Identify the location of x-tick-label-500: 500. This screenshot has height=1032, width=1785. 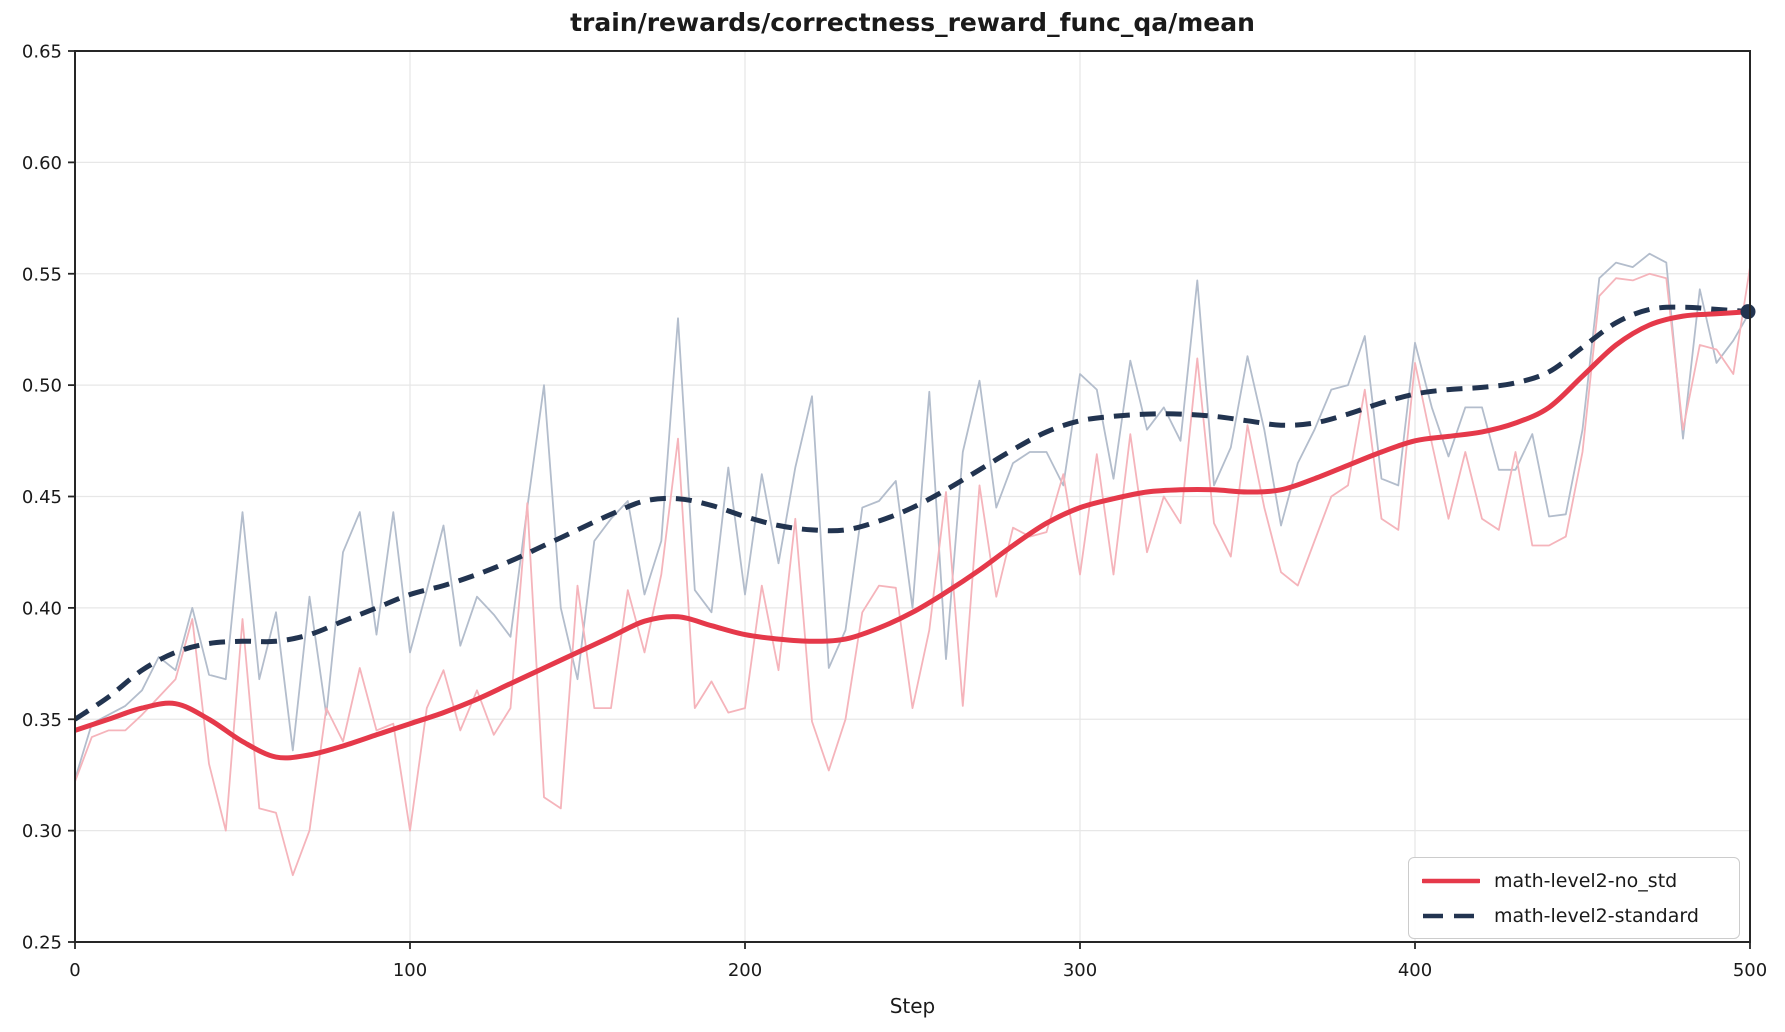
(1750, 970).